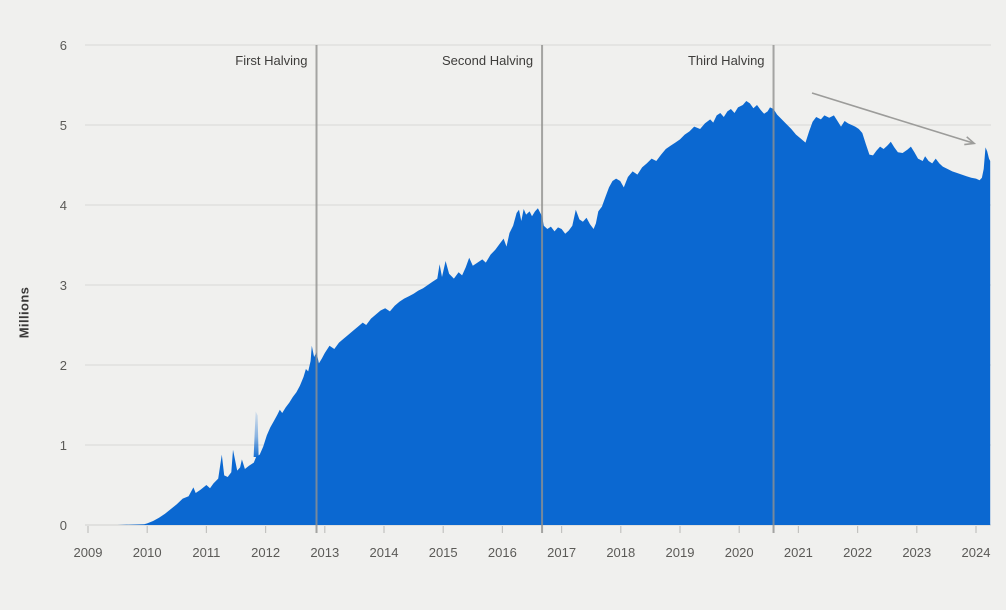 The width and height of the screenshot is (1006, 610). What do you see at coordinates (271, 60) in the screenshot?
I see `halving-label: First Halving` at bounding box center [271, 60].